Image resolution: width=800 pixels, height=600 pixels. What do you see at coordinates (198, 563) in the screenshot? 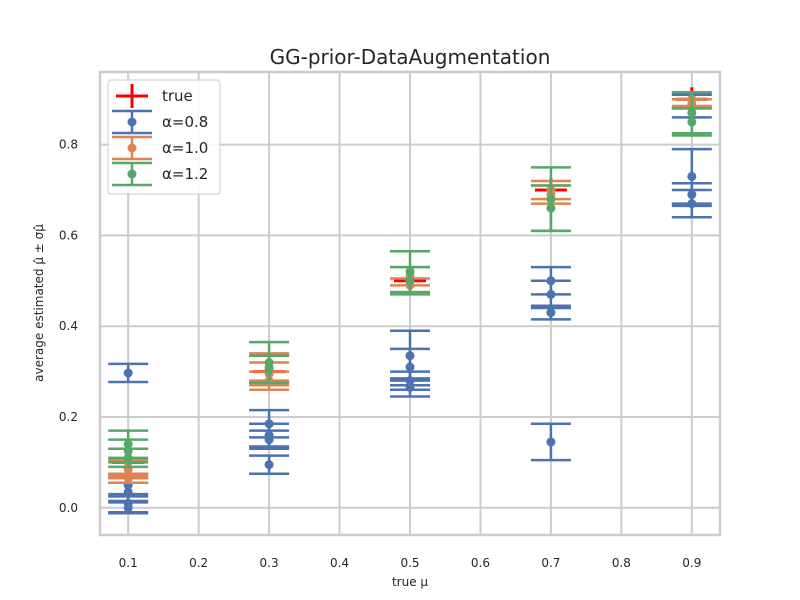
I see `x-tick-label: 0.2` at bounding box center [198, 563].